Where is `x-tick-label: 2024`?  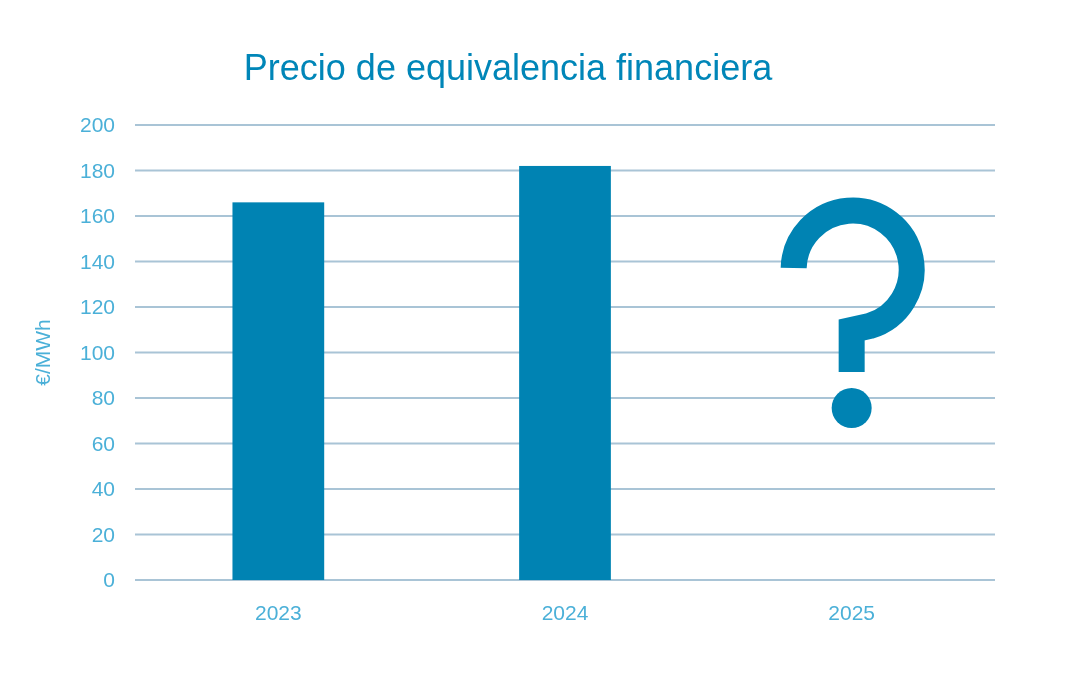
x-tick-label: 2024 is located at coordinates (565, 612).